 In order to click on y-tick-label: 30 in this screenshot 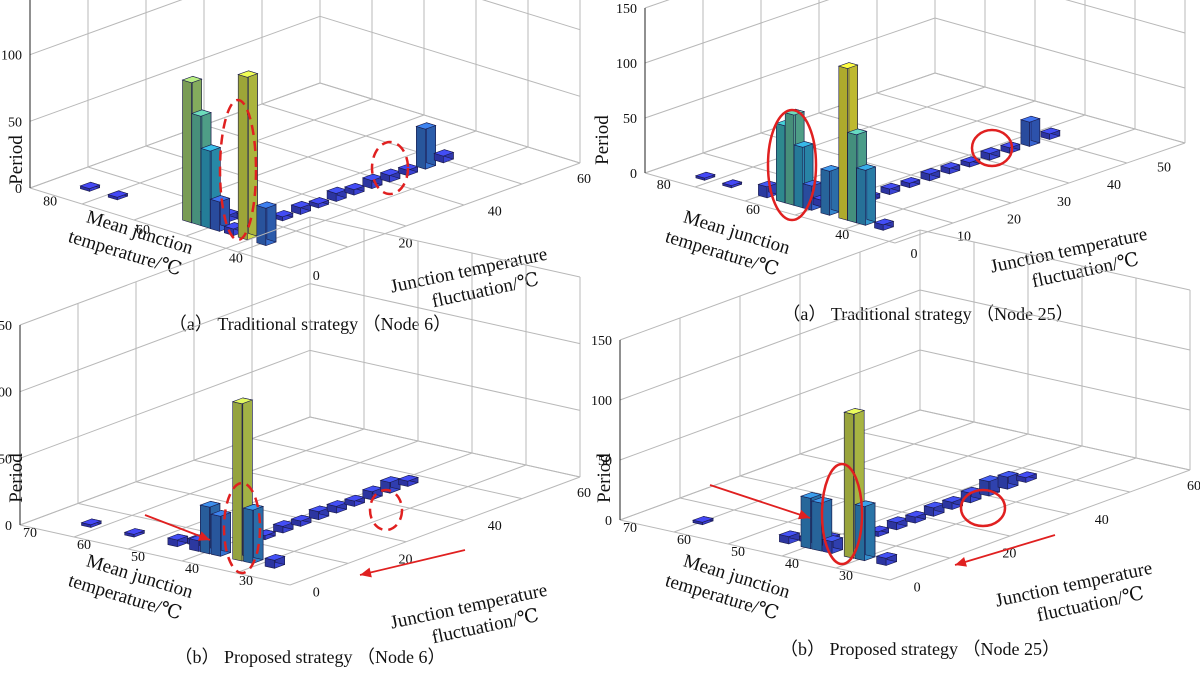, I will do `click(246, 581)`.